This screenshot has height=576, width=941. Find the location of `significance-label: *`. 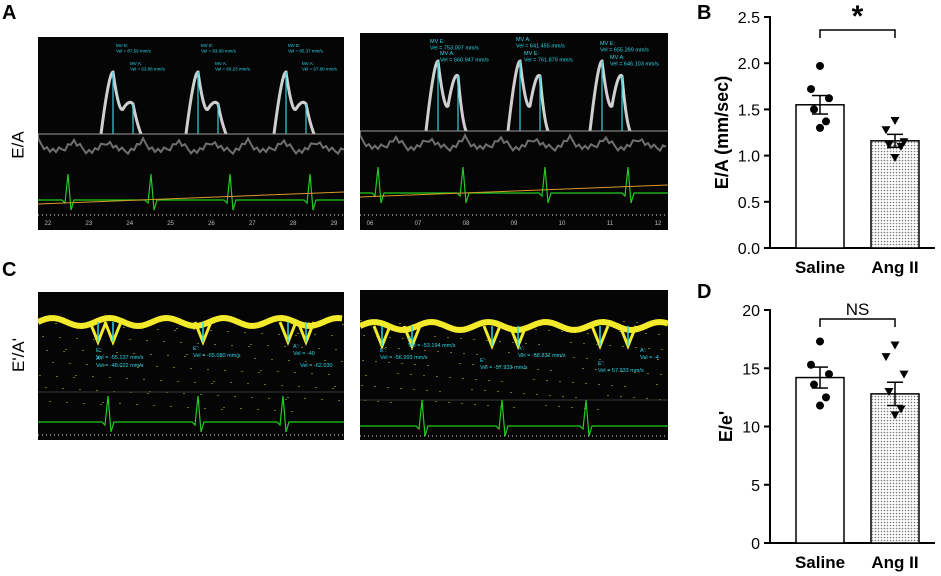

significance-label: * is located at coordinates (858, 16).